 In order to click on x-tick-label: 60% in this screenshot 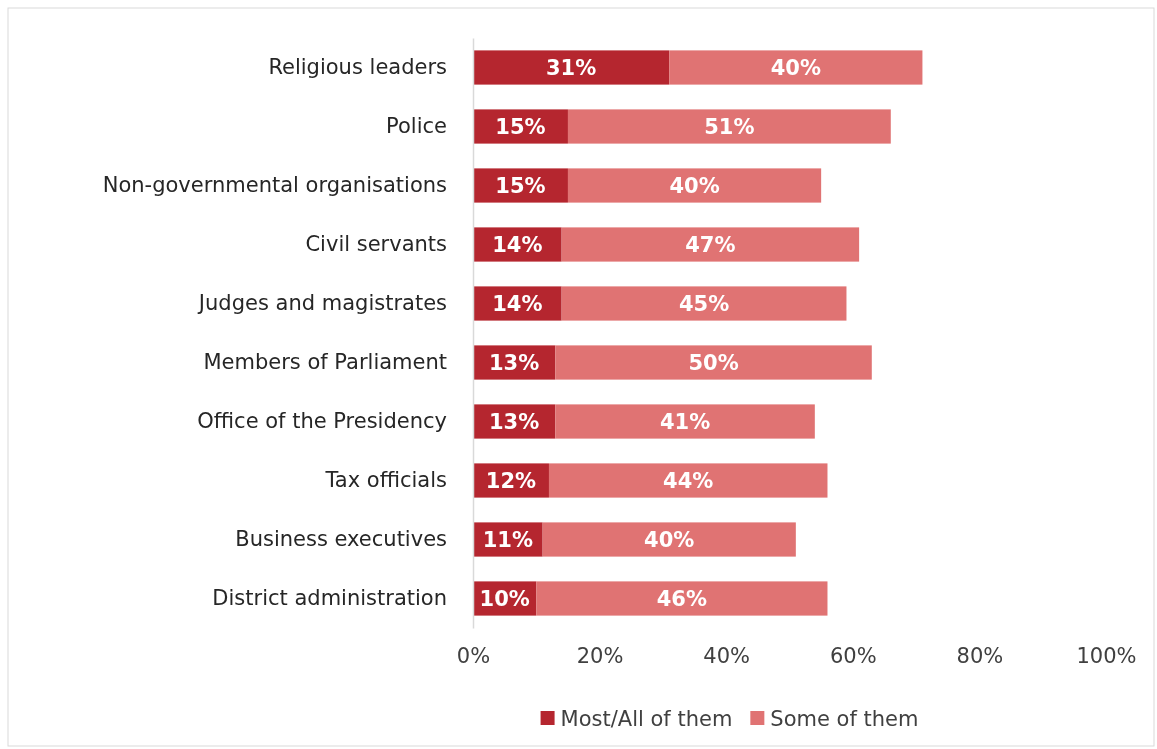, I will do `click(853, 655)`.